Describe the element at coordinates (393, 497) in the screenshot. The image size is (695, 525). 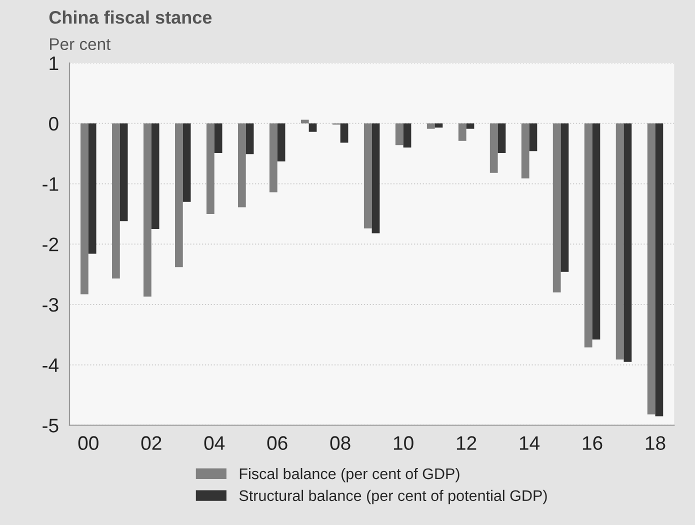
I see `legend-label: Structural balance (per cent of potential GDP)` at that location.